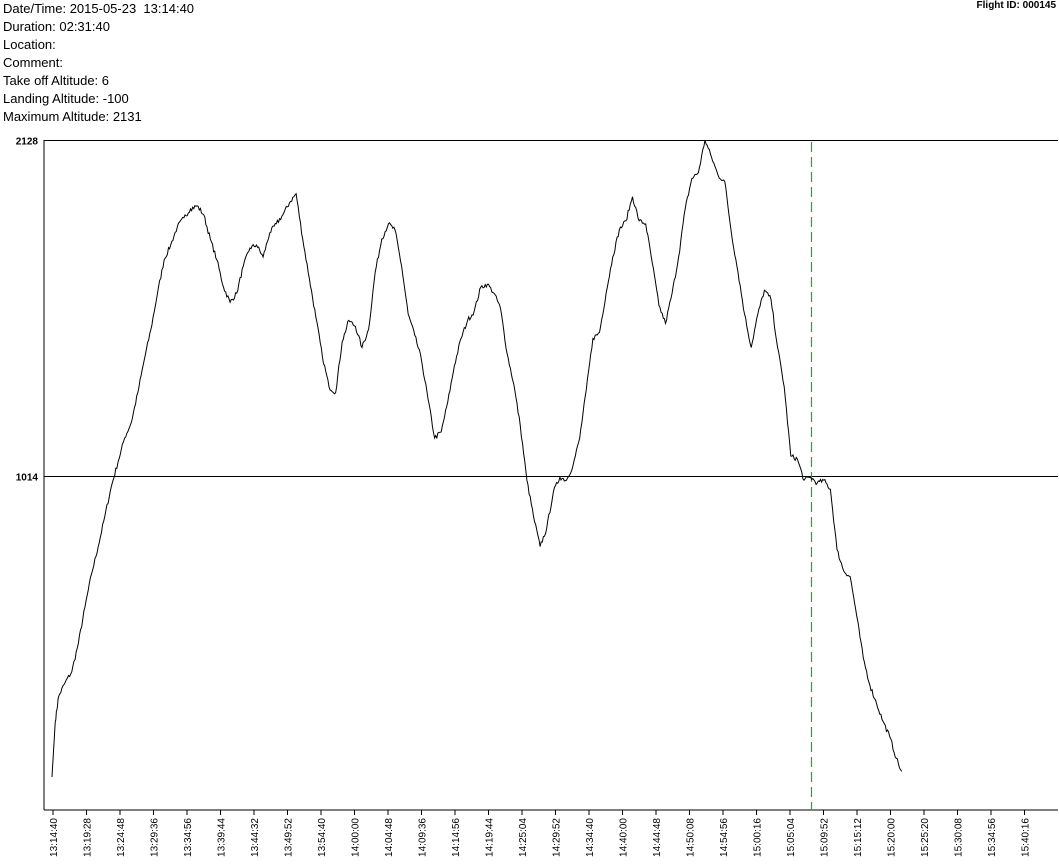 Image resolution: width=1059 pixels, height=866 pixels. I want to click on x-tick-label: 15:25:20, so click(925, 837).